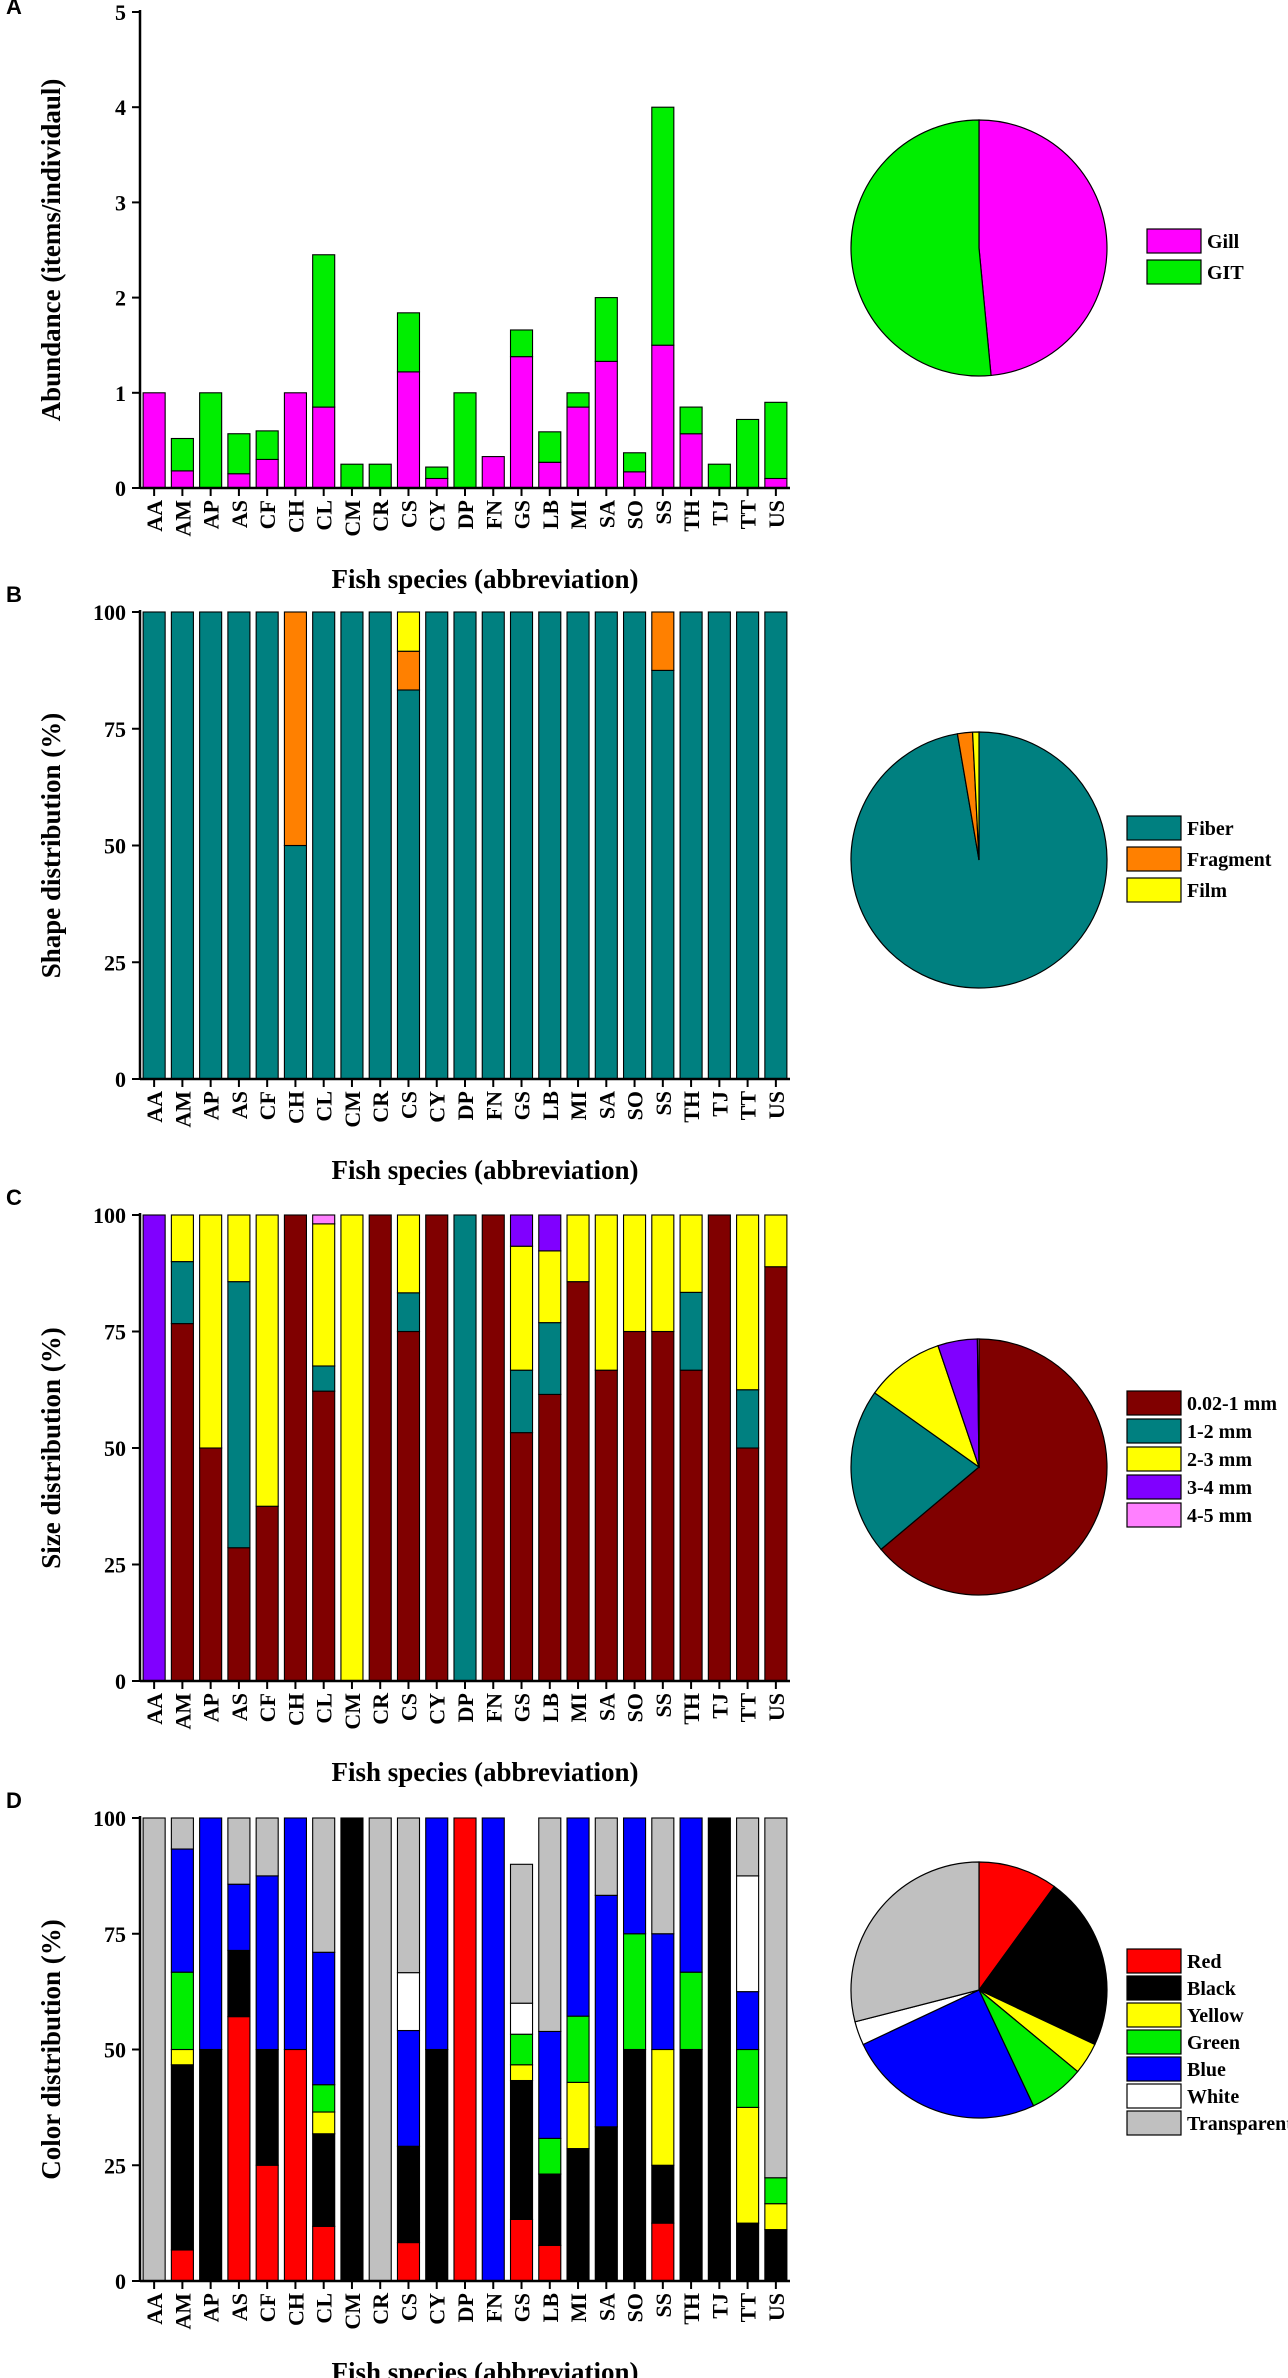  Describe the element at coordinates (465, 2307) in the screenshot. I see `x-tick-label: DP` at that location.